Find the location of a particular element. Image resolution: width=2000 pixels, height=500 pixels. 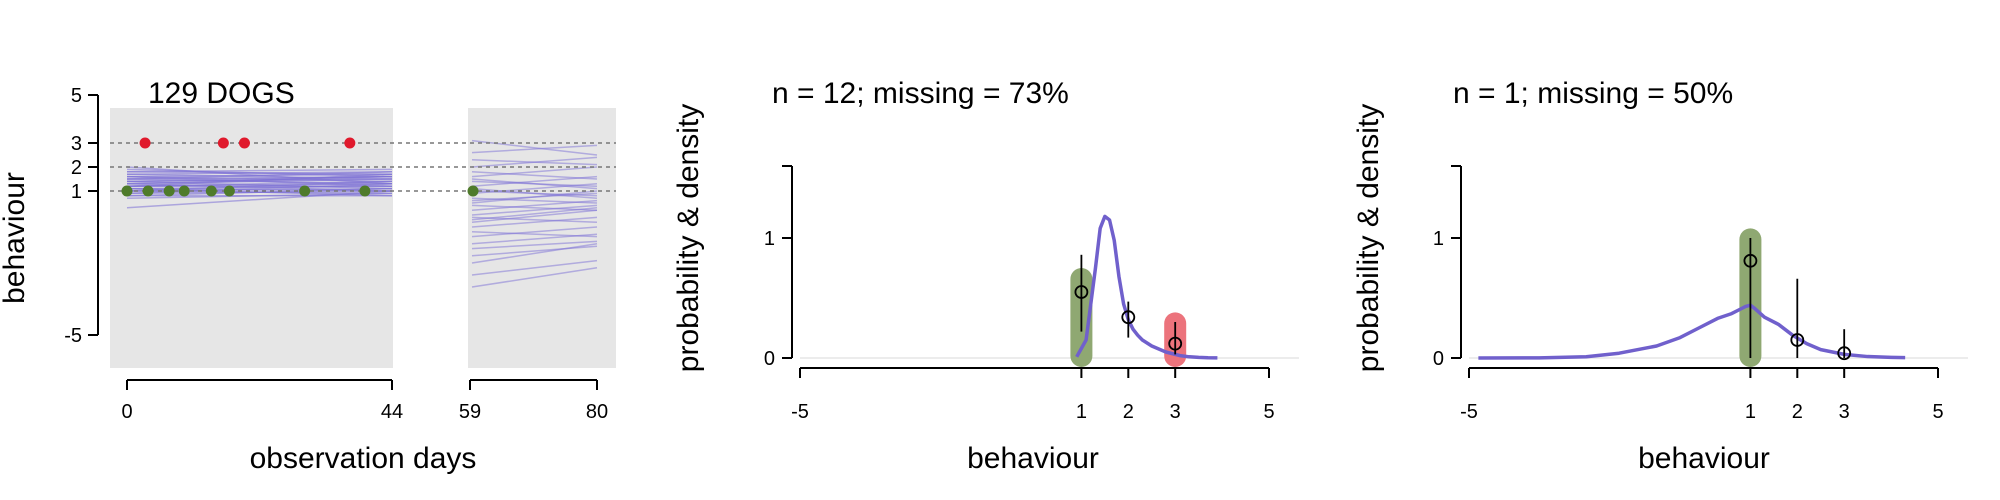

chart-title: 129 DOGS is located at coordinates (221, 93).